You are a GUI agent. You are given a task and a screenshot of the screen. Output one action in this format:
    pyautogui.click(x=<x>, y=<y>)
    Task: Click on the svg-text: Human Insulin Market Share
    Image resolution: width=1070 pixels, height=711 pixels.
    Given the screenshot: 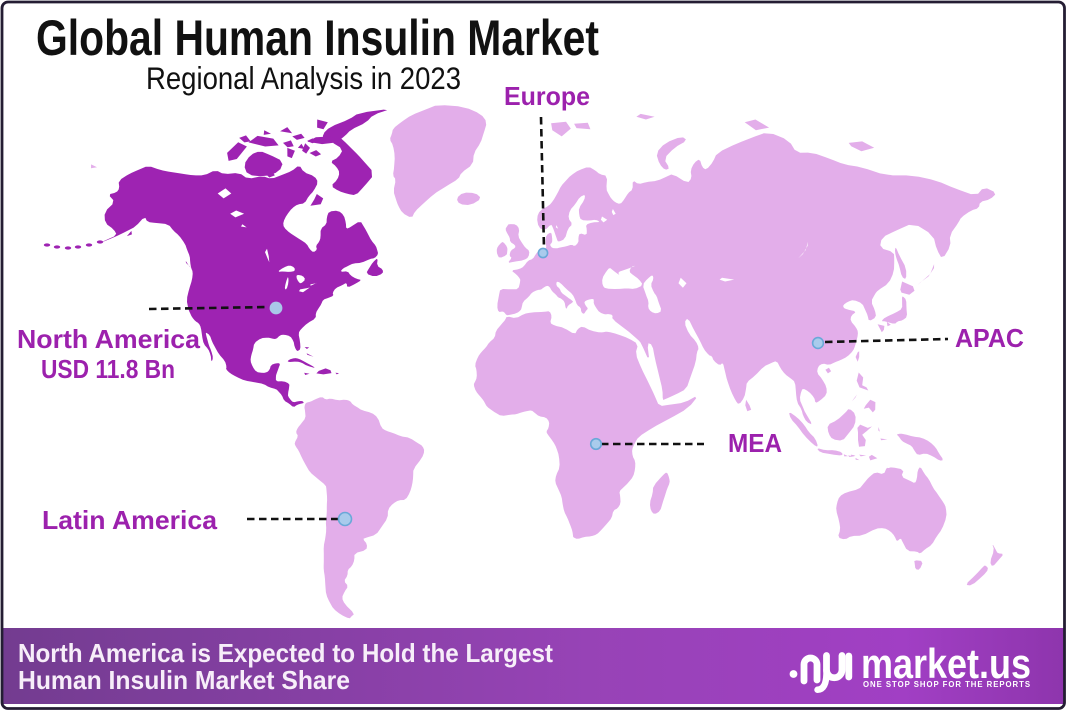 What is the action you would take?
    pyautogui.click(x=184, y=680)
    